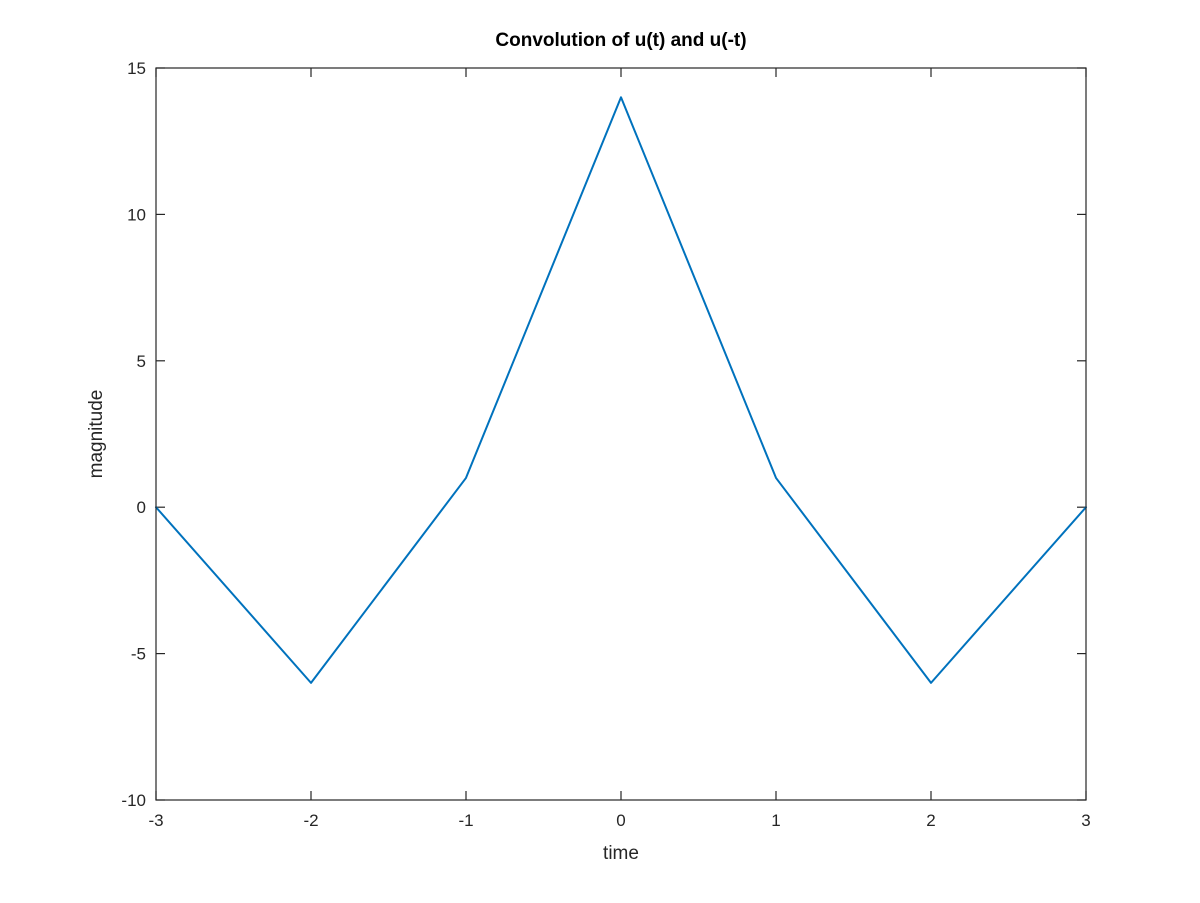 The width and height of the screenshot is (1200, 903). What do you see at coordinates (138, 654) in the screenshot?
I see `y-tick-label: -5` at bounding box center [138, 654].